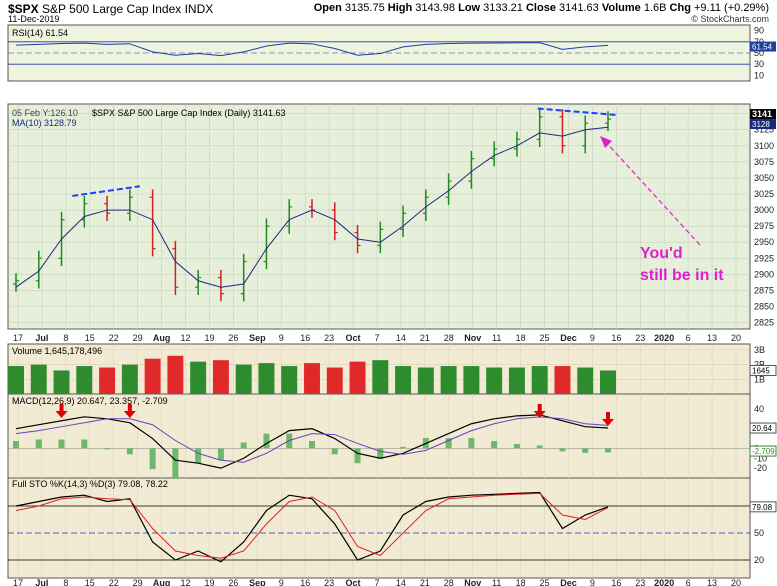  Describe the element at coordinates (712, 338) in the screenshot. I see `x-tick-label: 13` at that location.